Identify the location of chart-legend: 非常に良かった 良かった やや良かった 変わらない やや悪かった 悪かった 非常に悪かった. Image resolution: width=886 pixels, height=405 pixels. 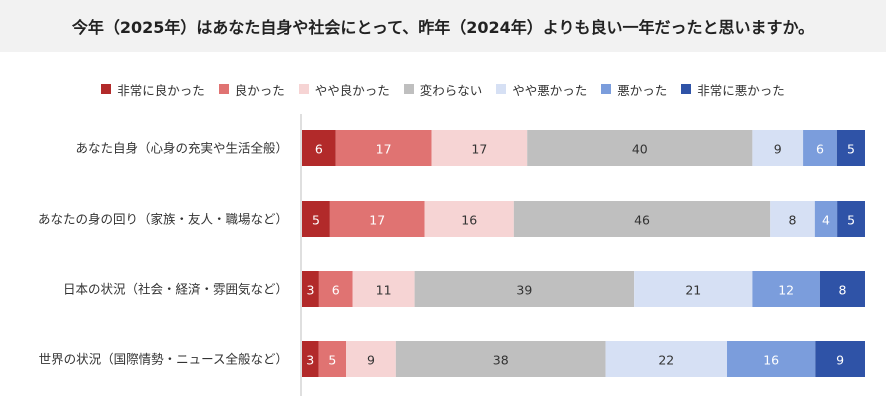
(443, 89).